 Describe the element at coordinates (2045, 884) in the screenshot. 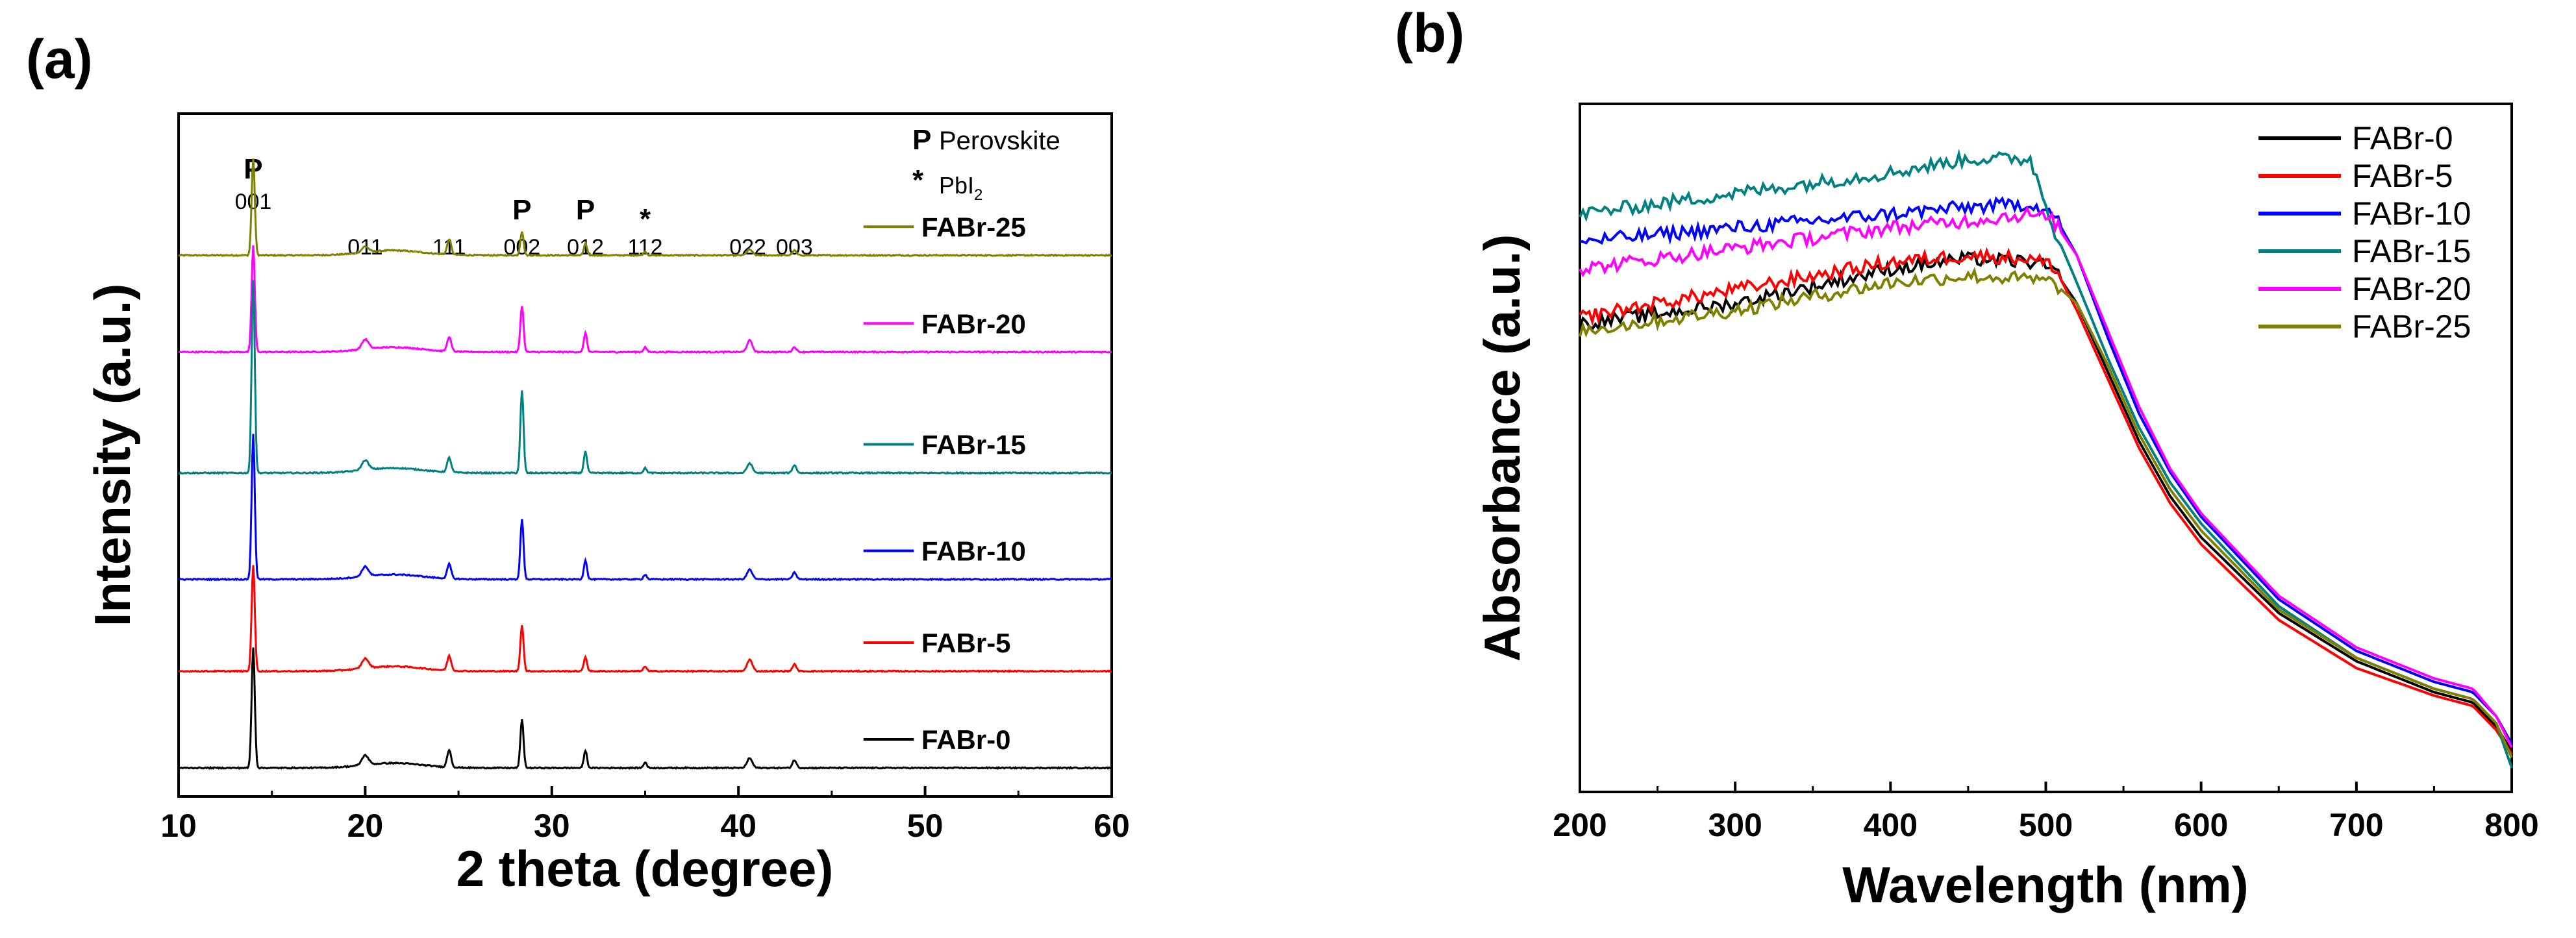

I see `panel-b-x-axis-title: Wavelength (nm)` at that location.